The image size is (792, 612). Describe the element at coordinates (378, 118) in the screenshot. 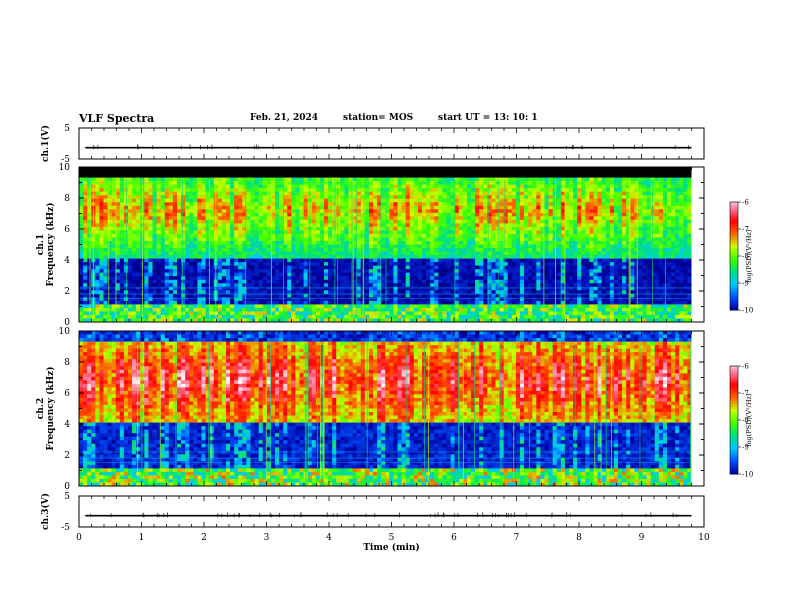

I see `station-label: station= MOS` at that location.